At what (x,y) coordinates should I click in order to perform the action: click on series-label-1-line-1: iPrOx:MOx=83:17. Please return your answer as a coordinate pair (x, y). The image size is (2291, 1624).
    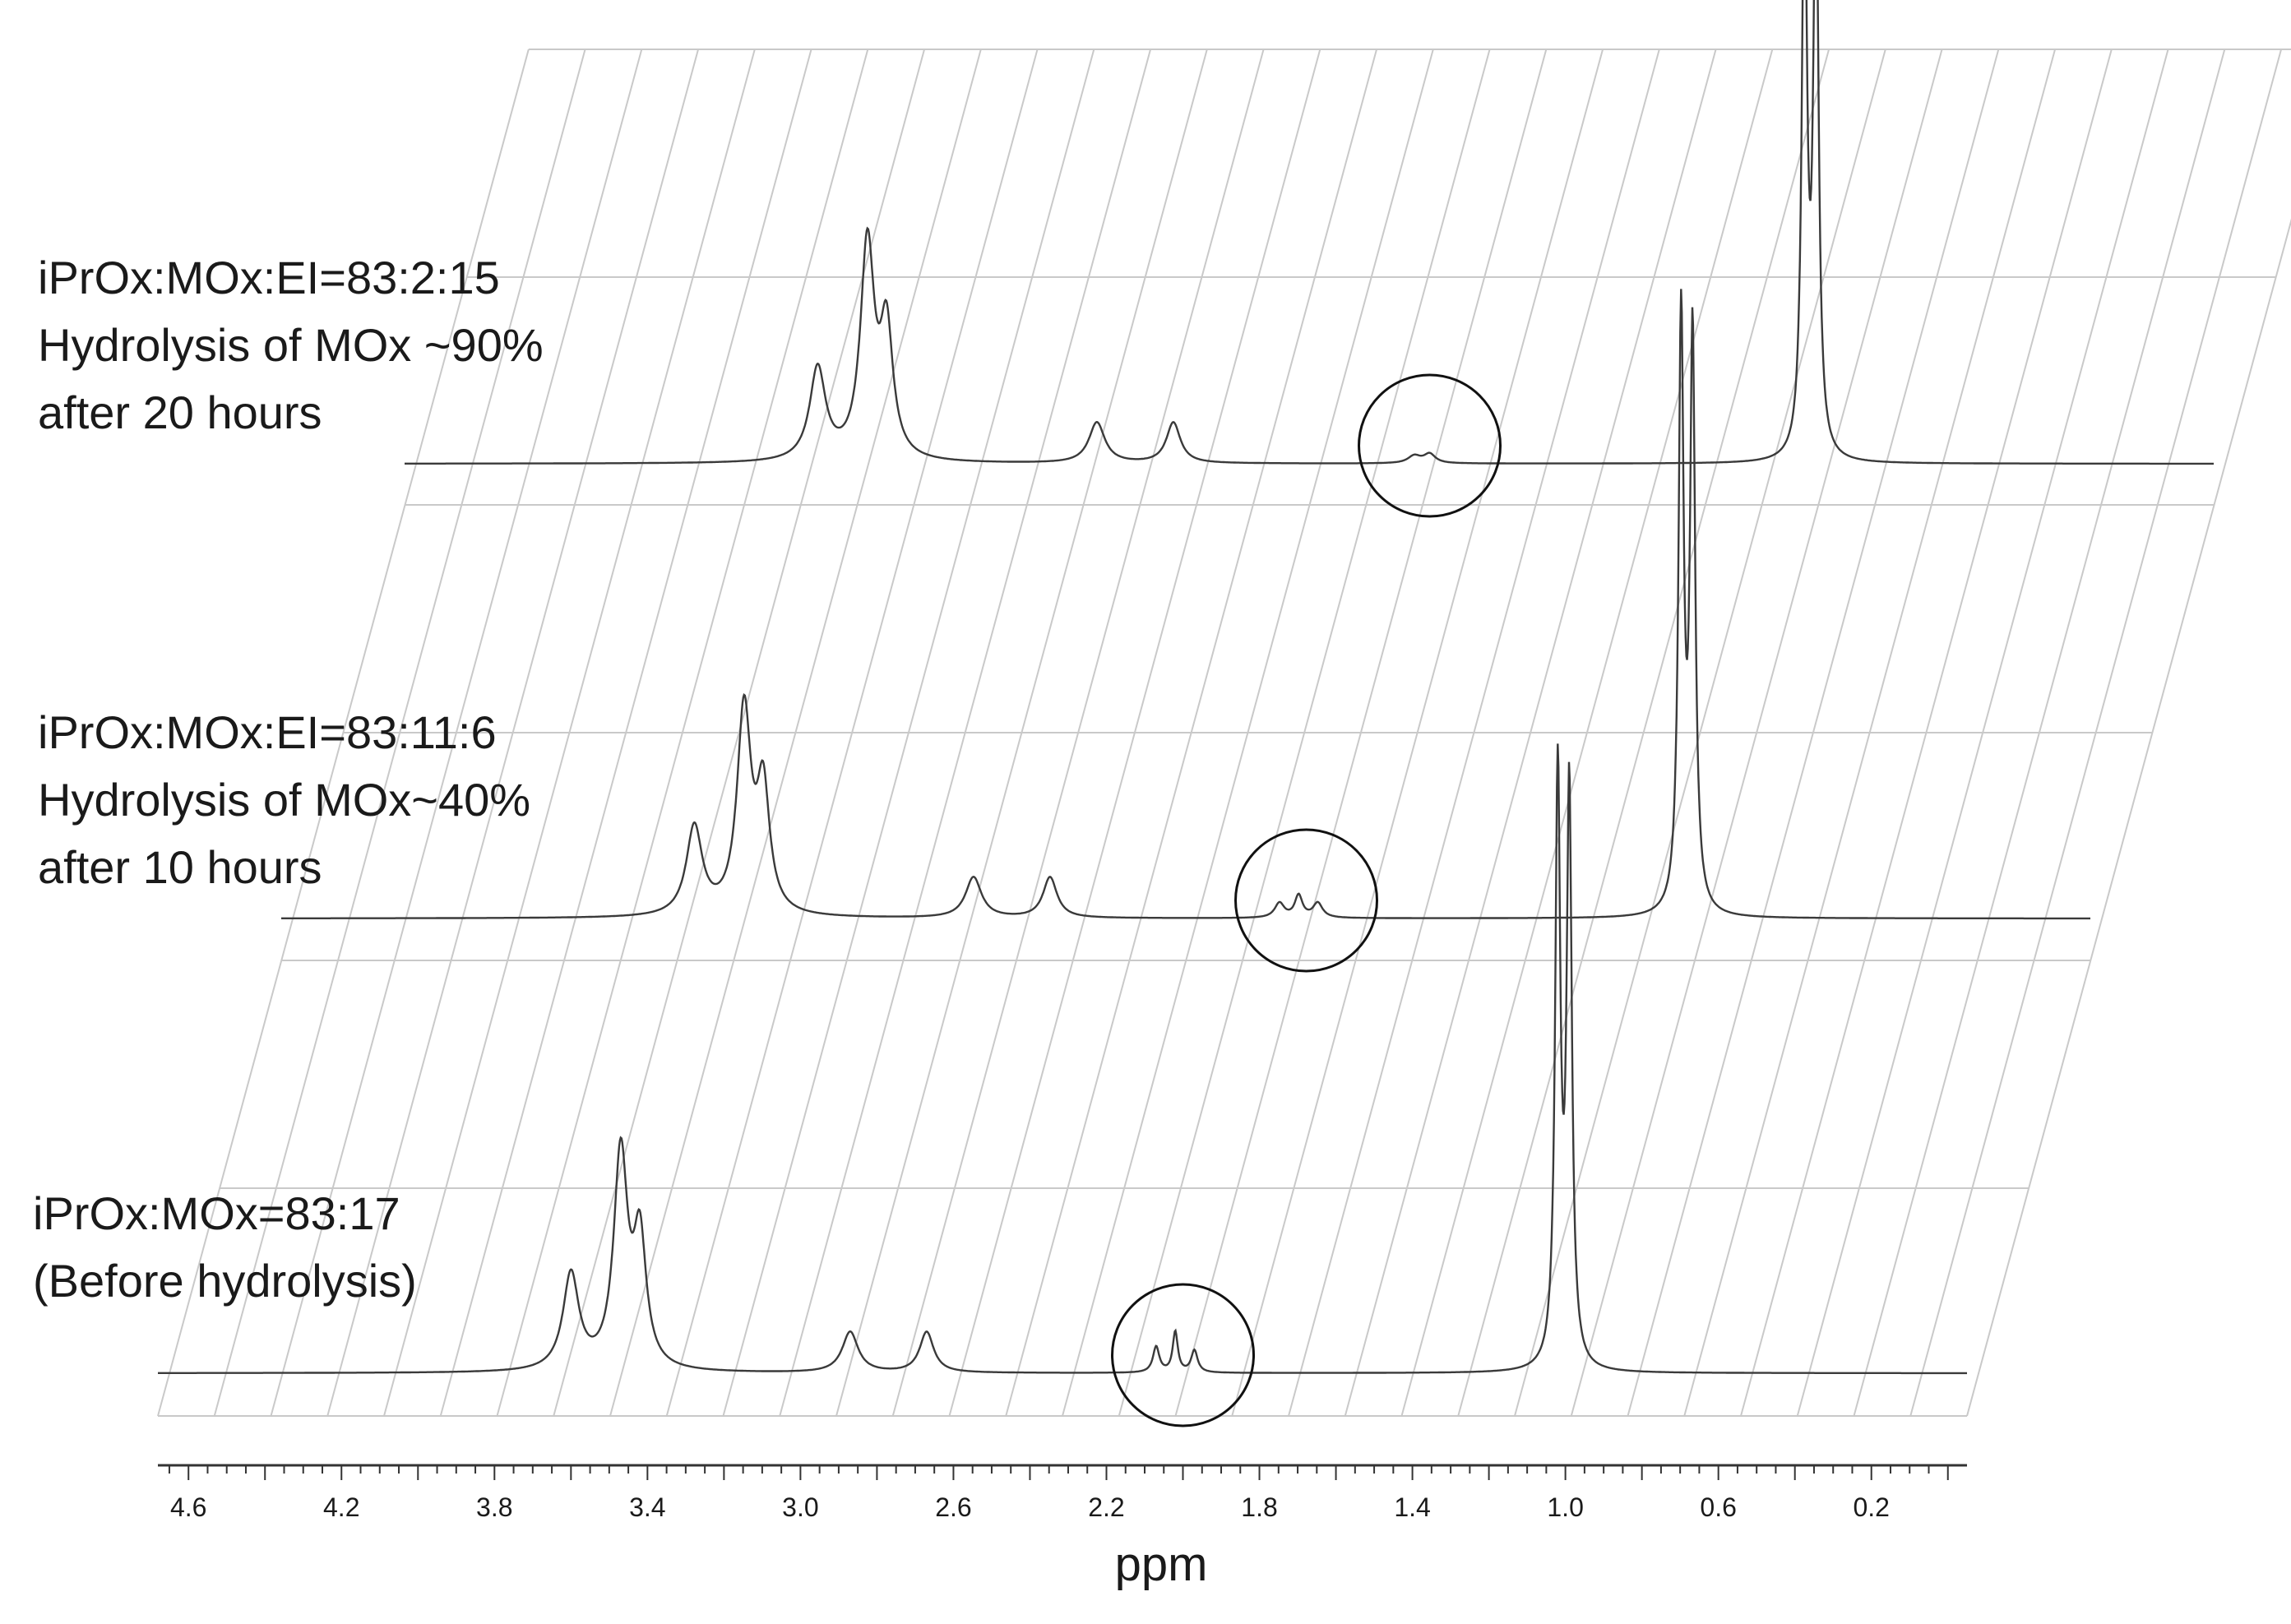
    Looking at the image, I should click on (216, 1213).